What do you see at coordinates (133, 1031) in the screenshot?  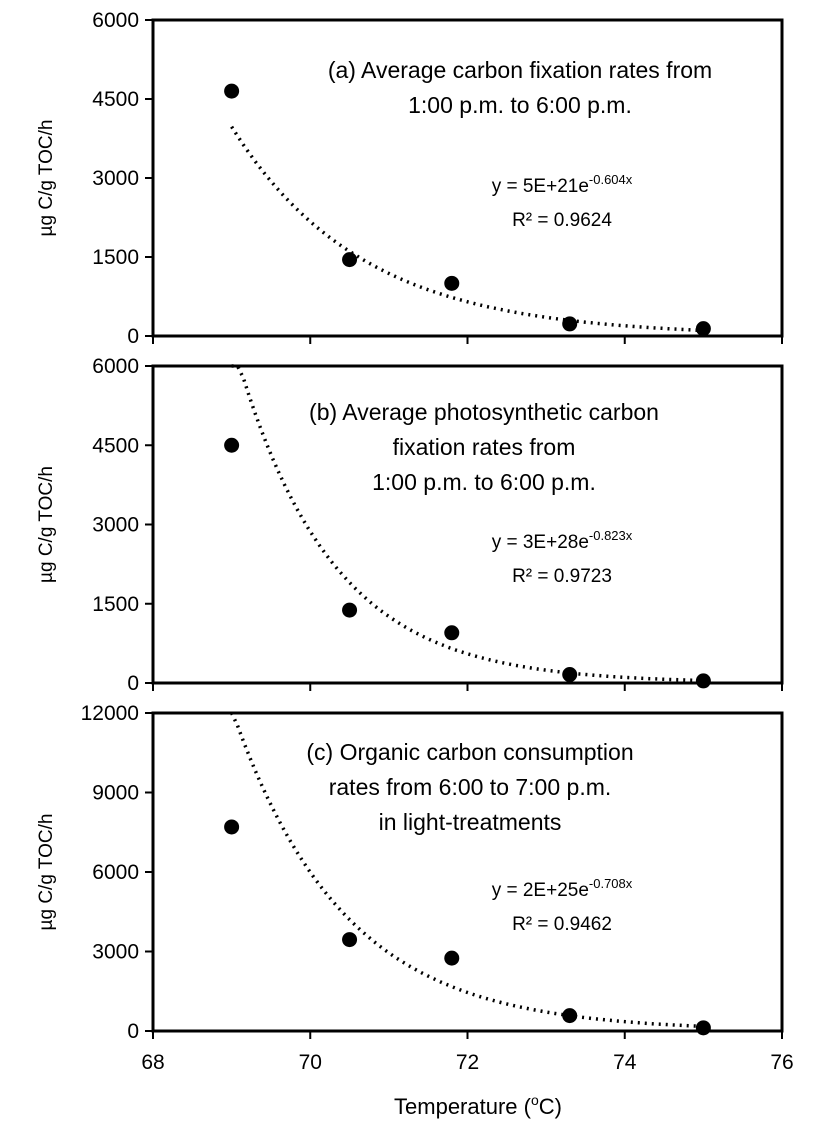 I see `y-tick-label-c-0: 0` at bounding box center [133, 1031].